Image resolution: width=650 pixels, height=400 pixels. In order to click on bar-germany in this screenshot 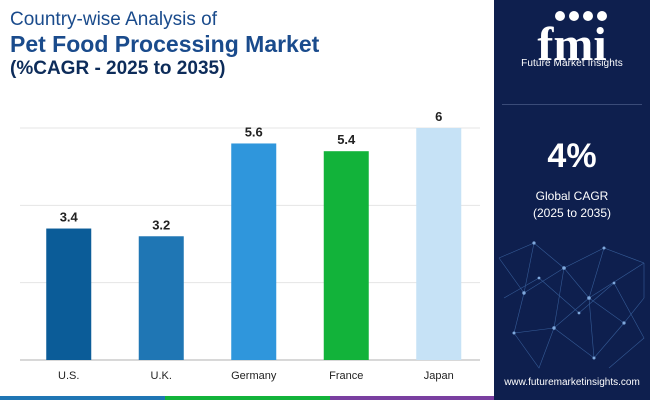, I will do `click(254, 251)`.